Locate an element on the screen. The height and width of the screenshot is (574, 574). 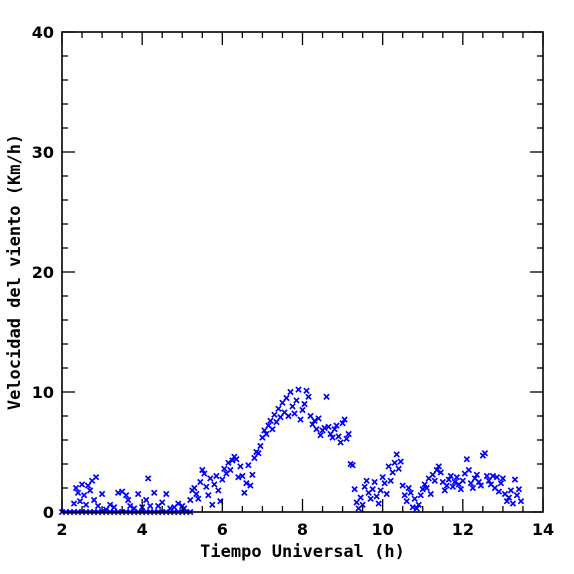
x-axis-label: Tiempo Universal (h) is located at coordinates (302, 552).